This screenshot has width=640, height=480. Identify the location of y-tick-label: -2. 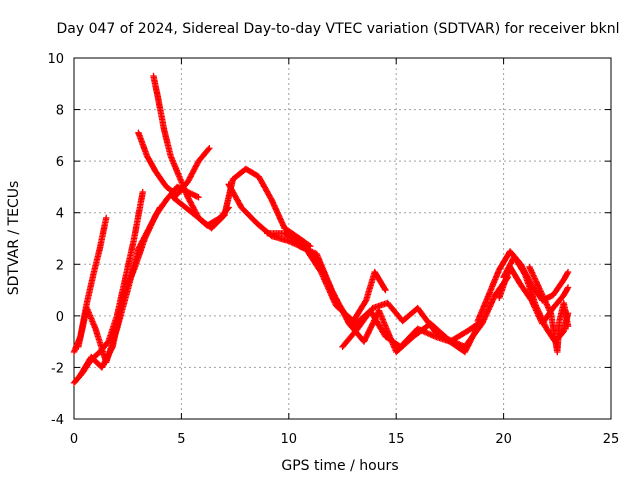
(57, 368).